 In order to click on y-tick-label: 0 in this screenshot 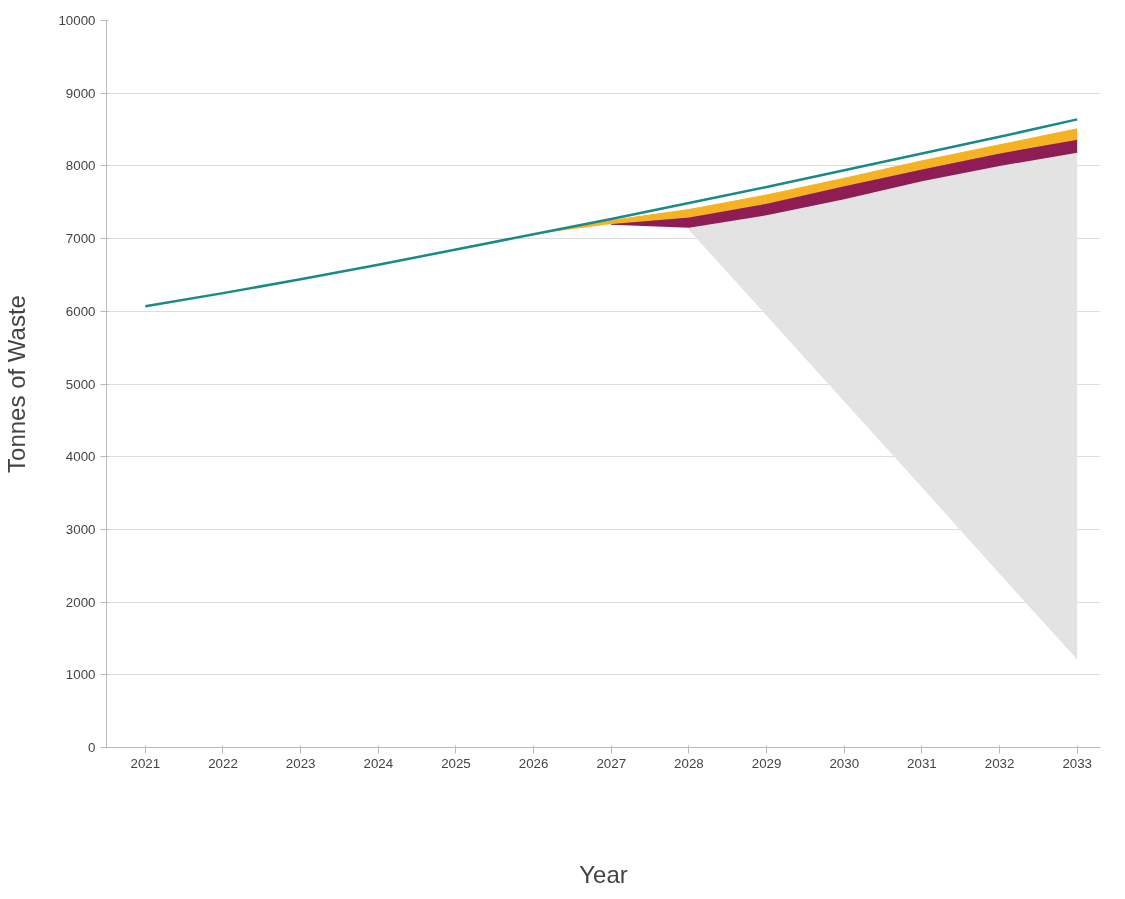, I will do `click(92, 747)`.